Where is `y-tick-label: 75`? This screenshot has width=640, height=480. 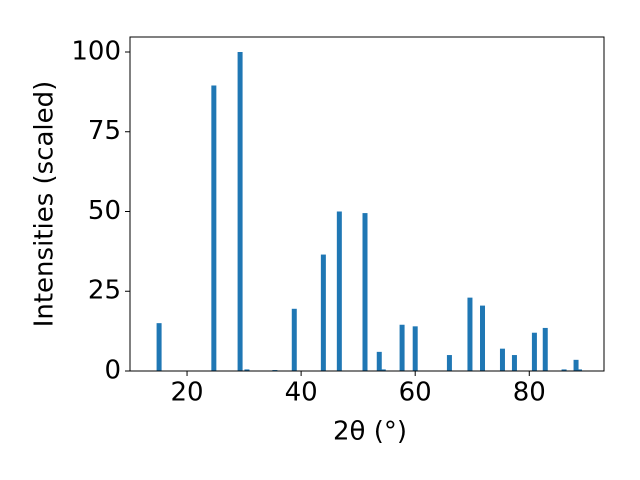 y-tick-label: 75 is located at coordinates (104, 131).